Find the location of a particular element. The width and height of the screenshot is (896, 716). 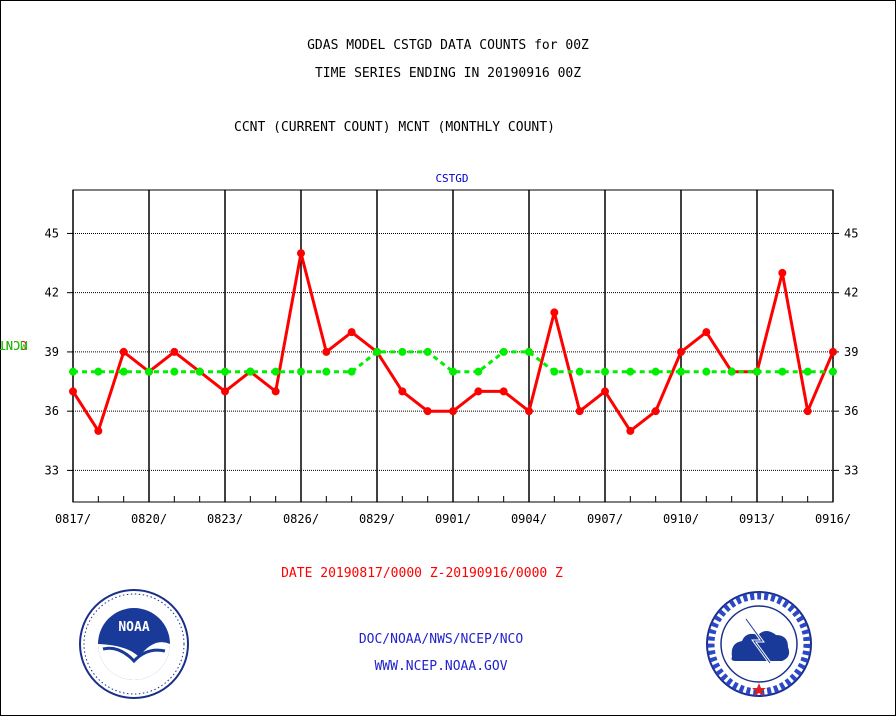

y-tick-label-right: 33 is located at coordinates (851, 470).